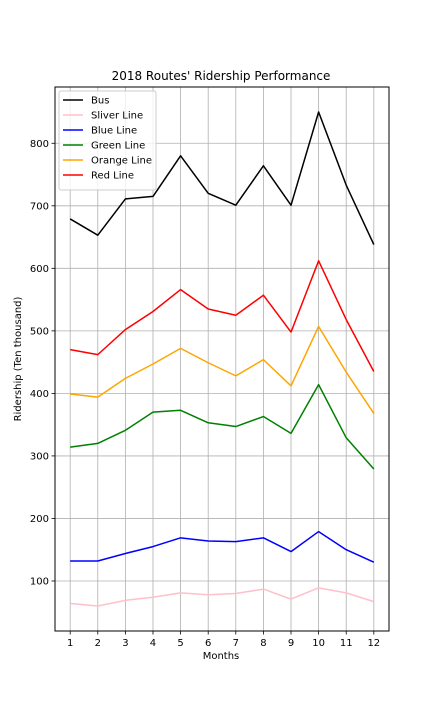 The height and width of the screenshot is (720, 432). Describe the element at coordinates (39, 331) in the screenshot. I see `y-tick-label: 500` at that location.